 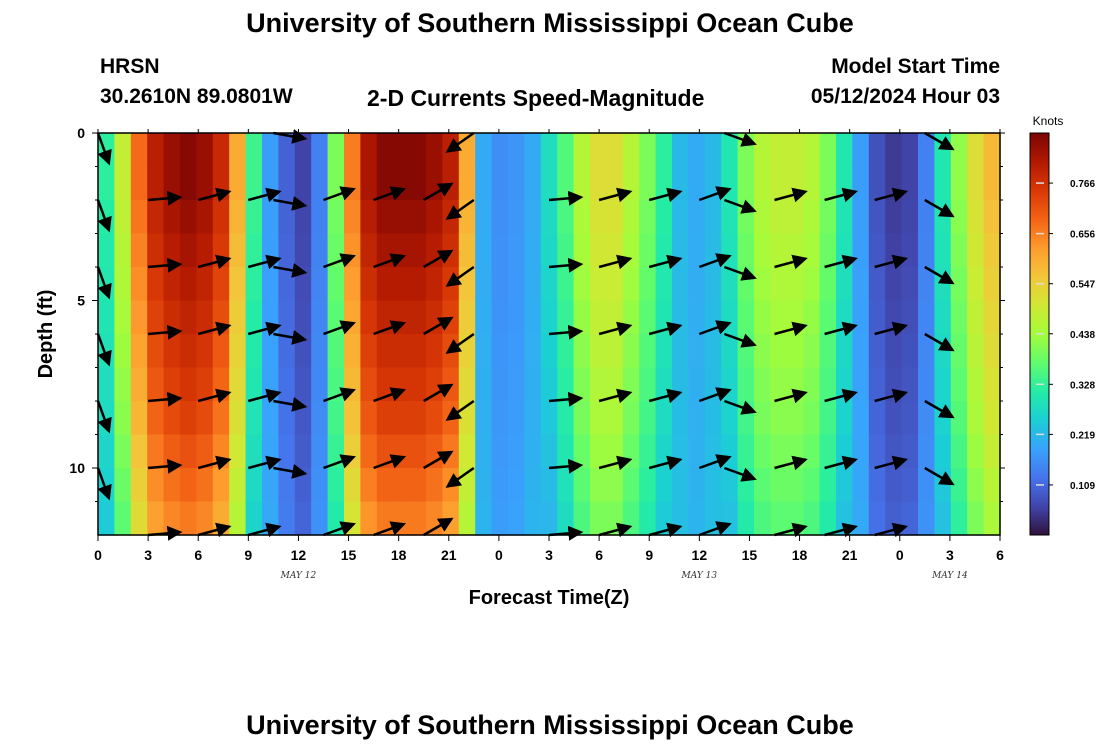 I want to click on x-tick-label: 0, so click(x=98, y=555).